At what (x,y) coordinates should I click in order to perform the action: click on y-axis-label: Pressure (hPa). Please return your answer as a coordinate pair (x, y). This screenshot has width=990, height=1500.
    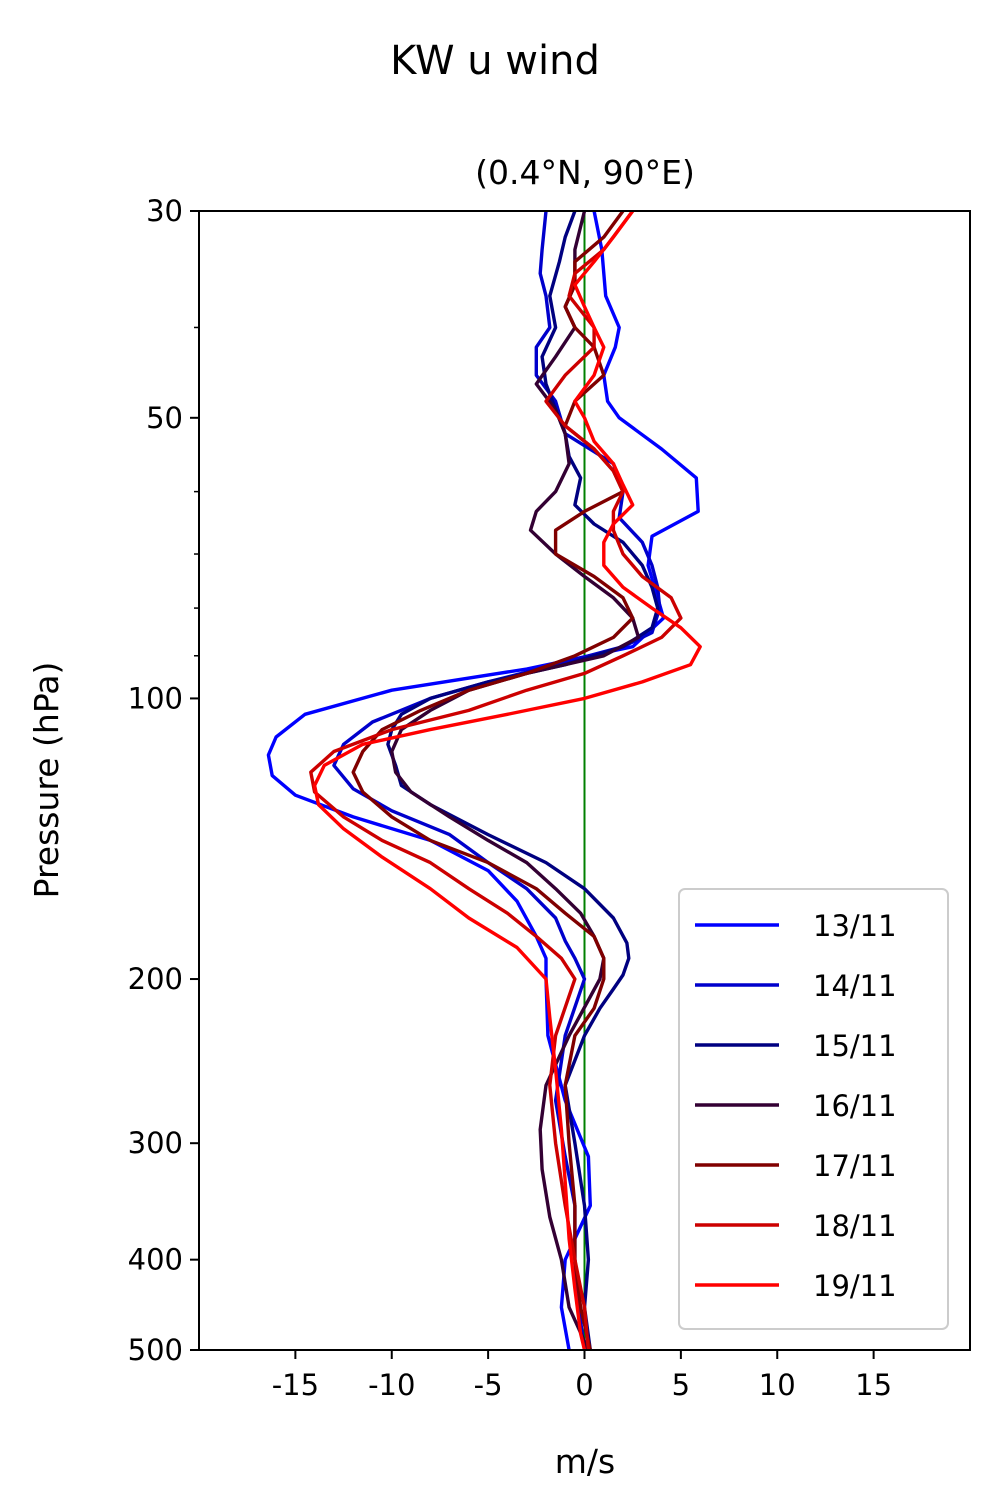
    Looking at the image, I should click on (46, 780).